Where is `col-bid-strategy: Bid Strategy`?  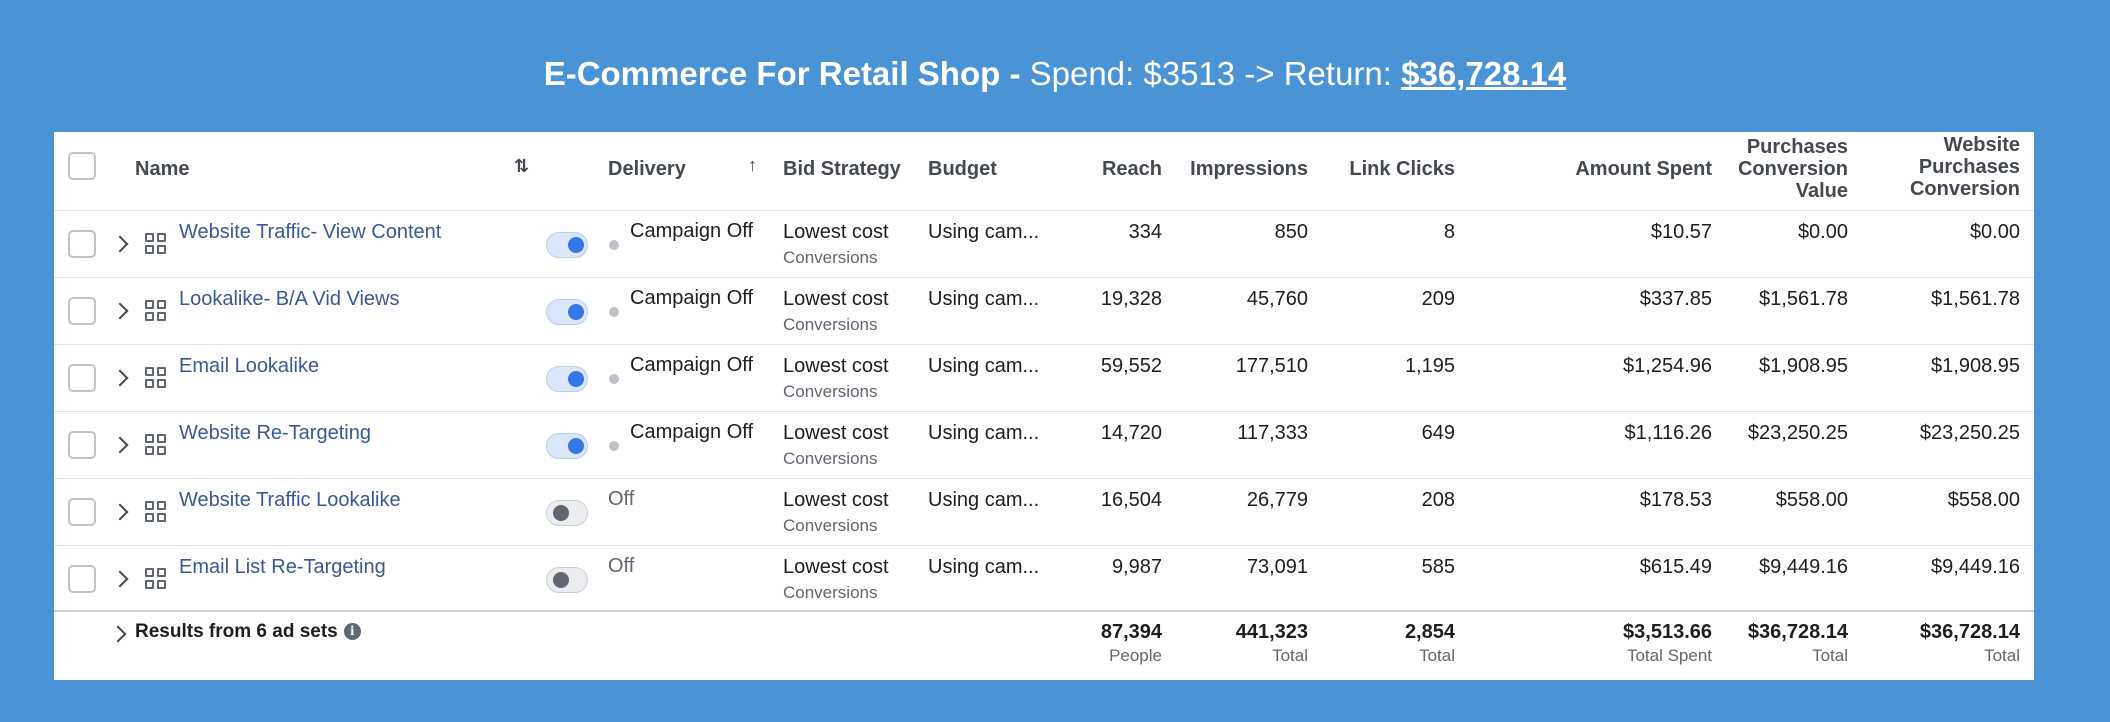
col-bid-strategy: Bid Strategy is located at coordinates (842, 169).